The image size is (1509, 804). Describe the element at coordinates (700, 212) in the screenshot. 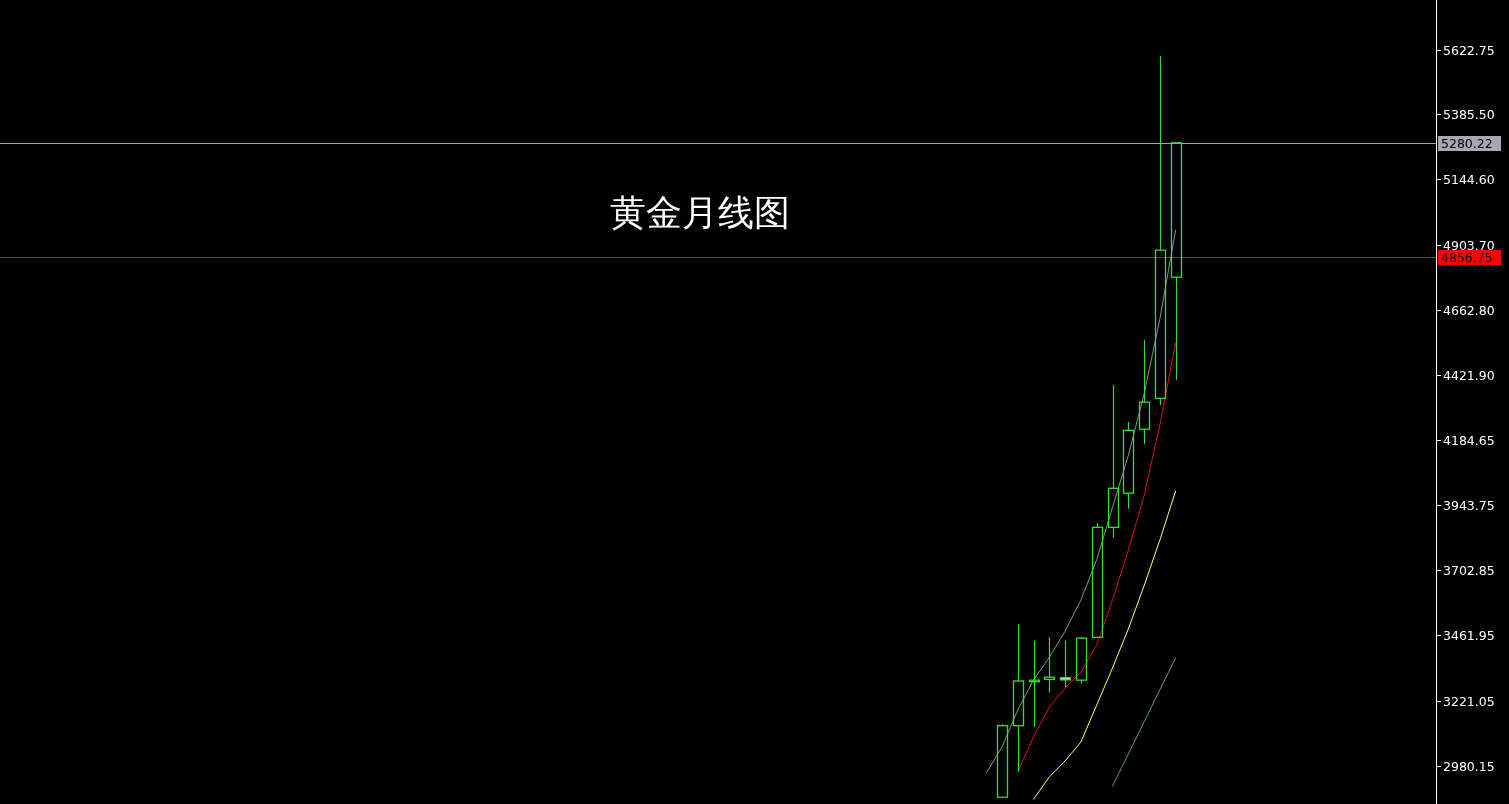

I see `text: 黄金月线图` at that location.